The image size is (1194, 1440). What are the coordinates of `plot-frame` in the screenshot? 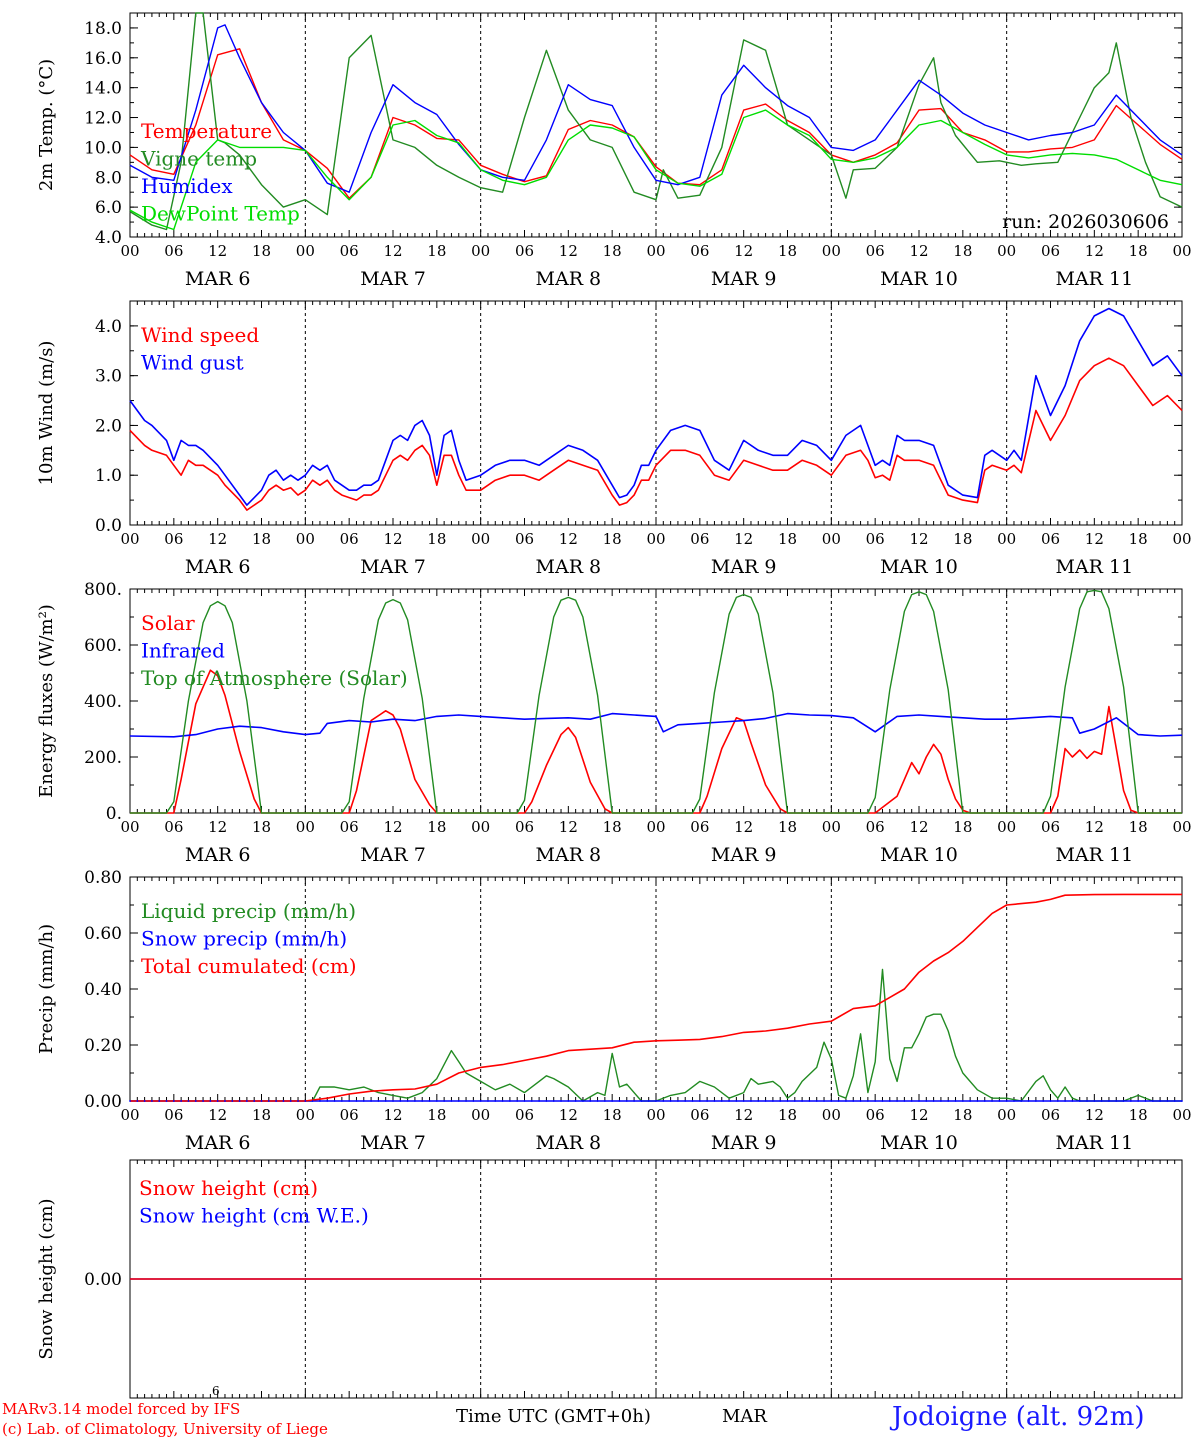 It's located at (656, 413).